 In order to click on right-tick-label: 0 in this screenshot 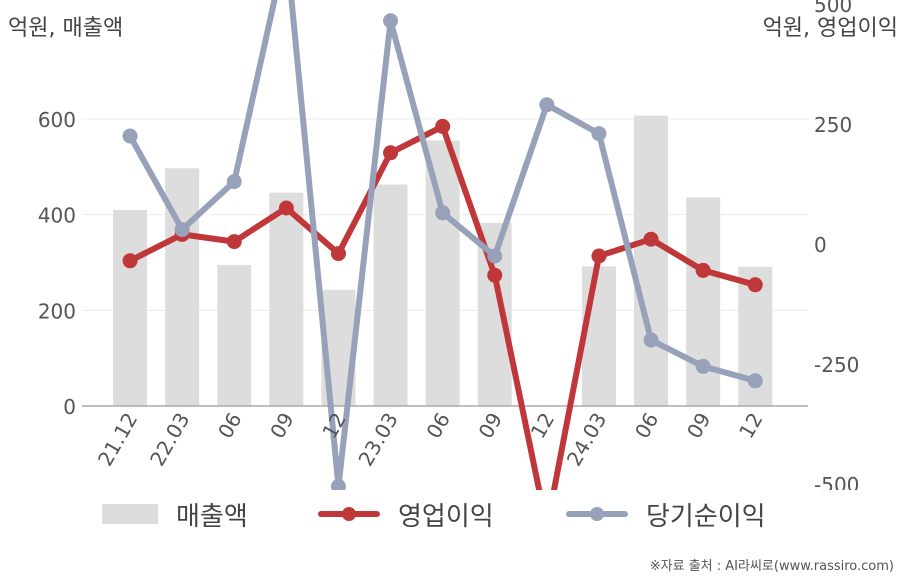, I will do `click(820, 245)`.